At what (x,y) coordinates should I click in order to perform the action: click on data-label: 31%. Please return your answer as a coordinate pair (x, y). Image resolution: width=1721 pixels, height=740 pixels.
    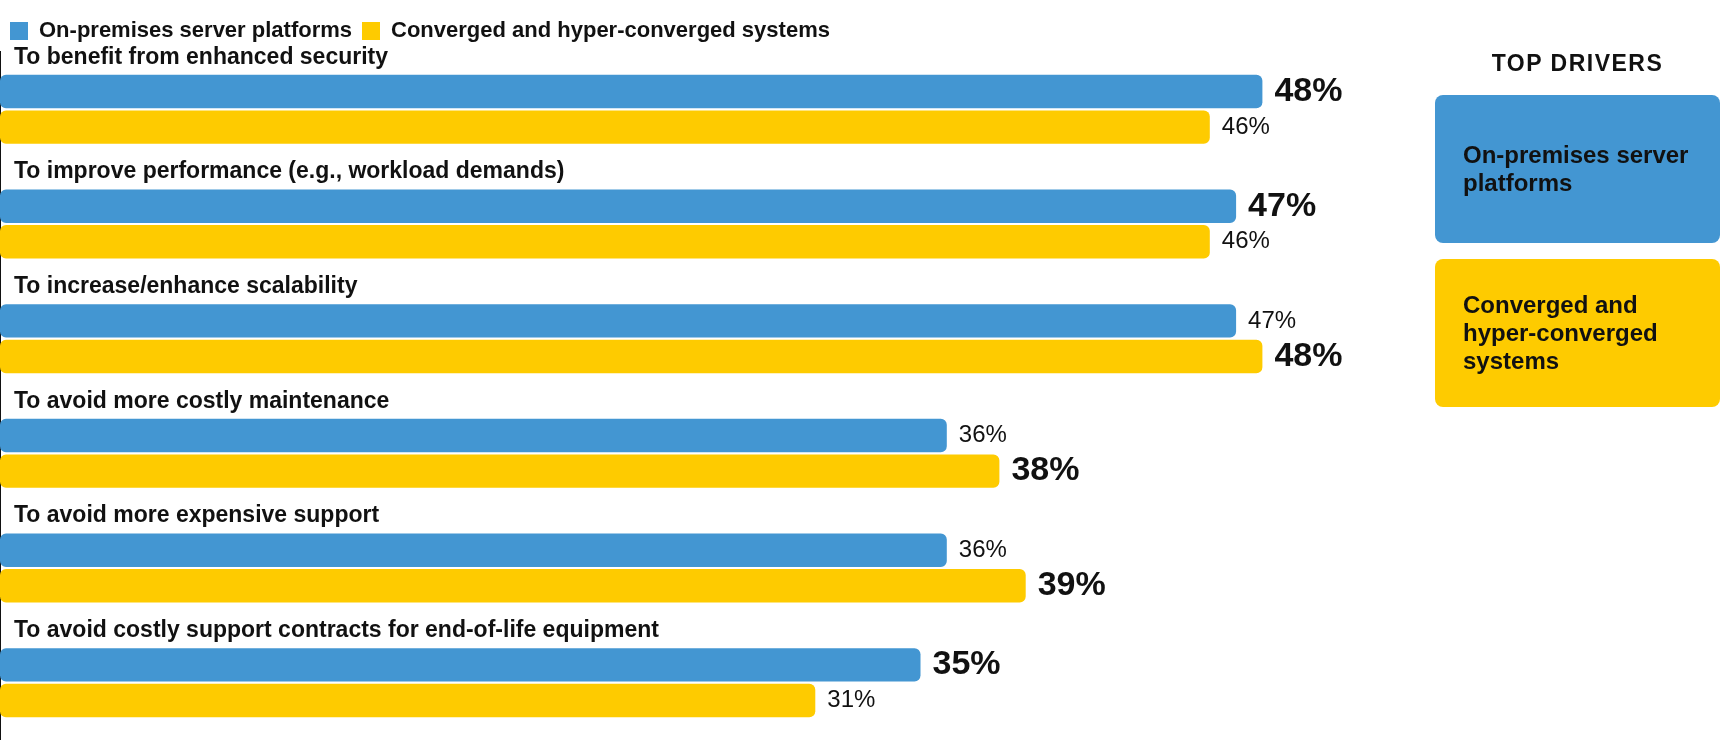
    Looking at the image, I should click on (851, 699).